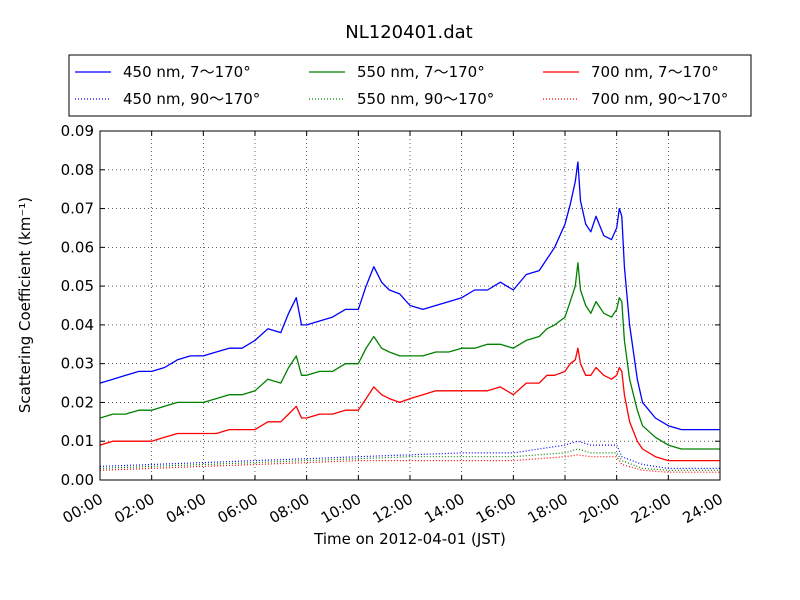 The width and height of the screenshot is (800, 600). Describe the element at coordinates (444, 508) in the screenshot. I see `x-tick-label: 14:00` at that location.